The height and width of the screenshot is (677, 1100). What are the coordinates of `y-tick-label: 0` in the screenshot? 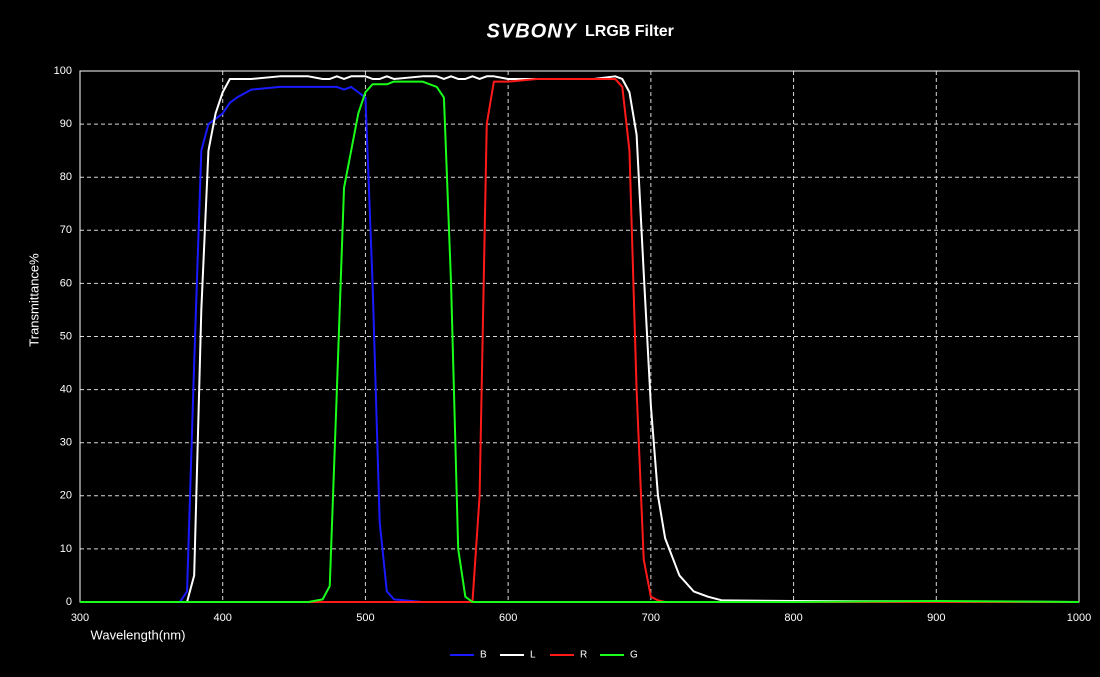 It's located at (69, 602).